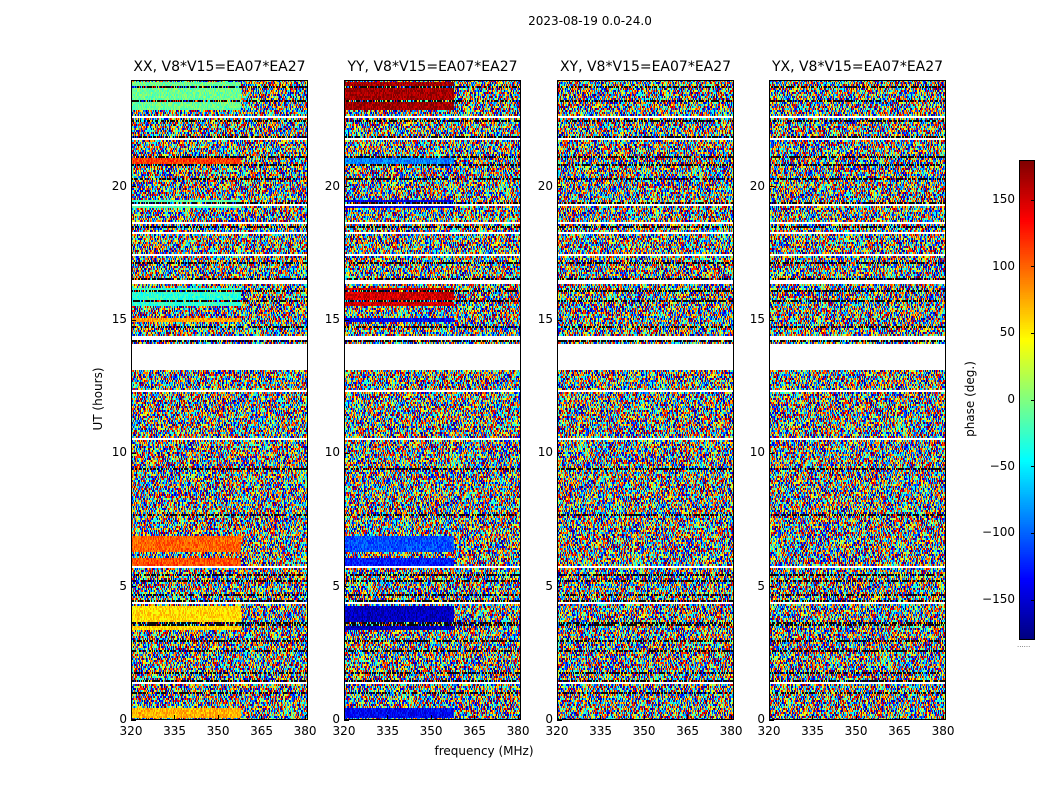 This screenshot has width=1050, height=800. I want to click on panel-title-xy: XY, V8*V15=EA07*EA27, so click(645, 67).